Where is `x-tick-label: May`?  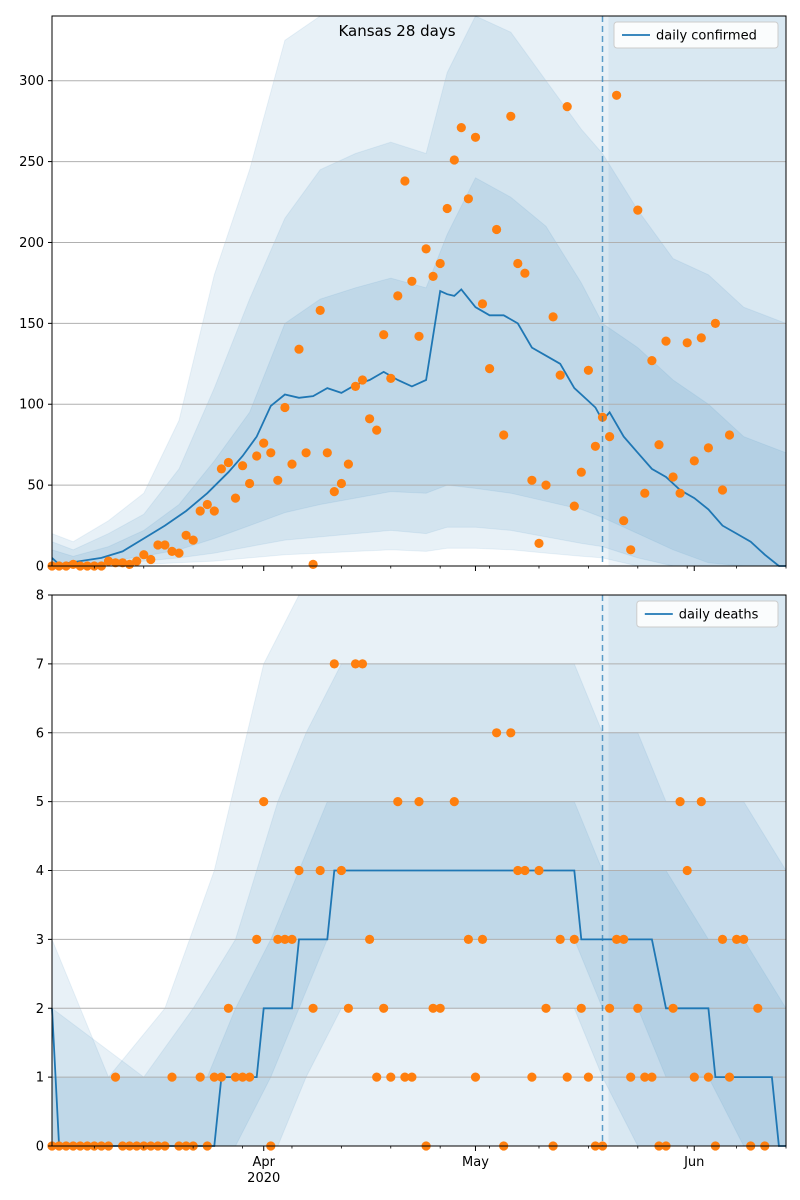
x-tick-label: May is located at coordinates (475, 1162).